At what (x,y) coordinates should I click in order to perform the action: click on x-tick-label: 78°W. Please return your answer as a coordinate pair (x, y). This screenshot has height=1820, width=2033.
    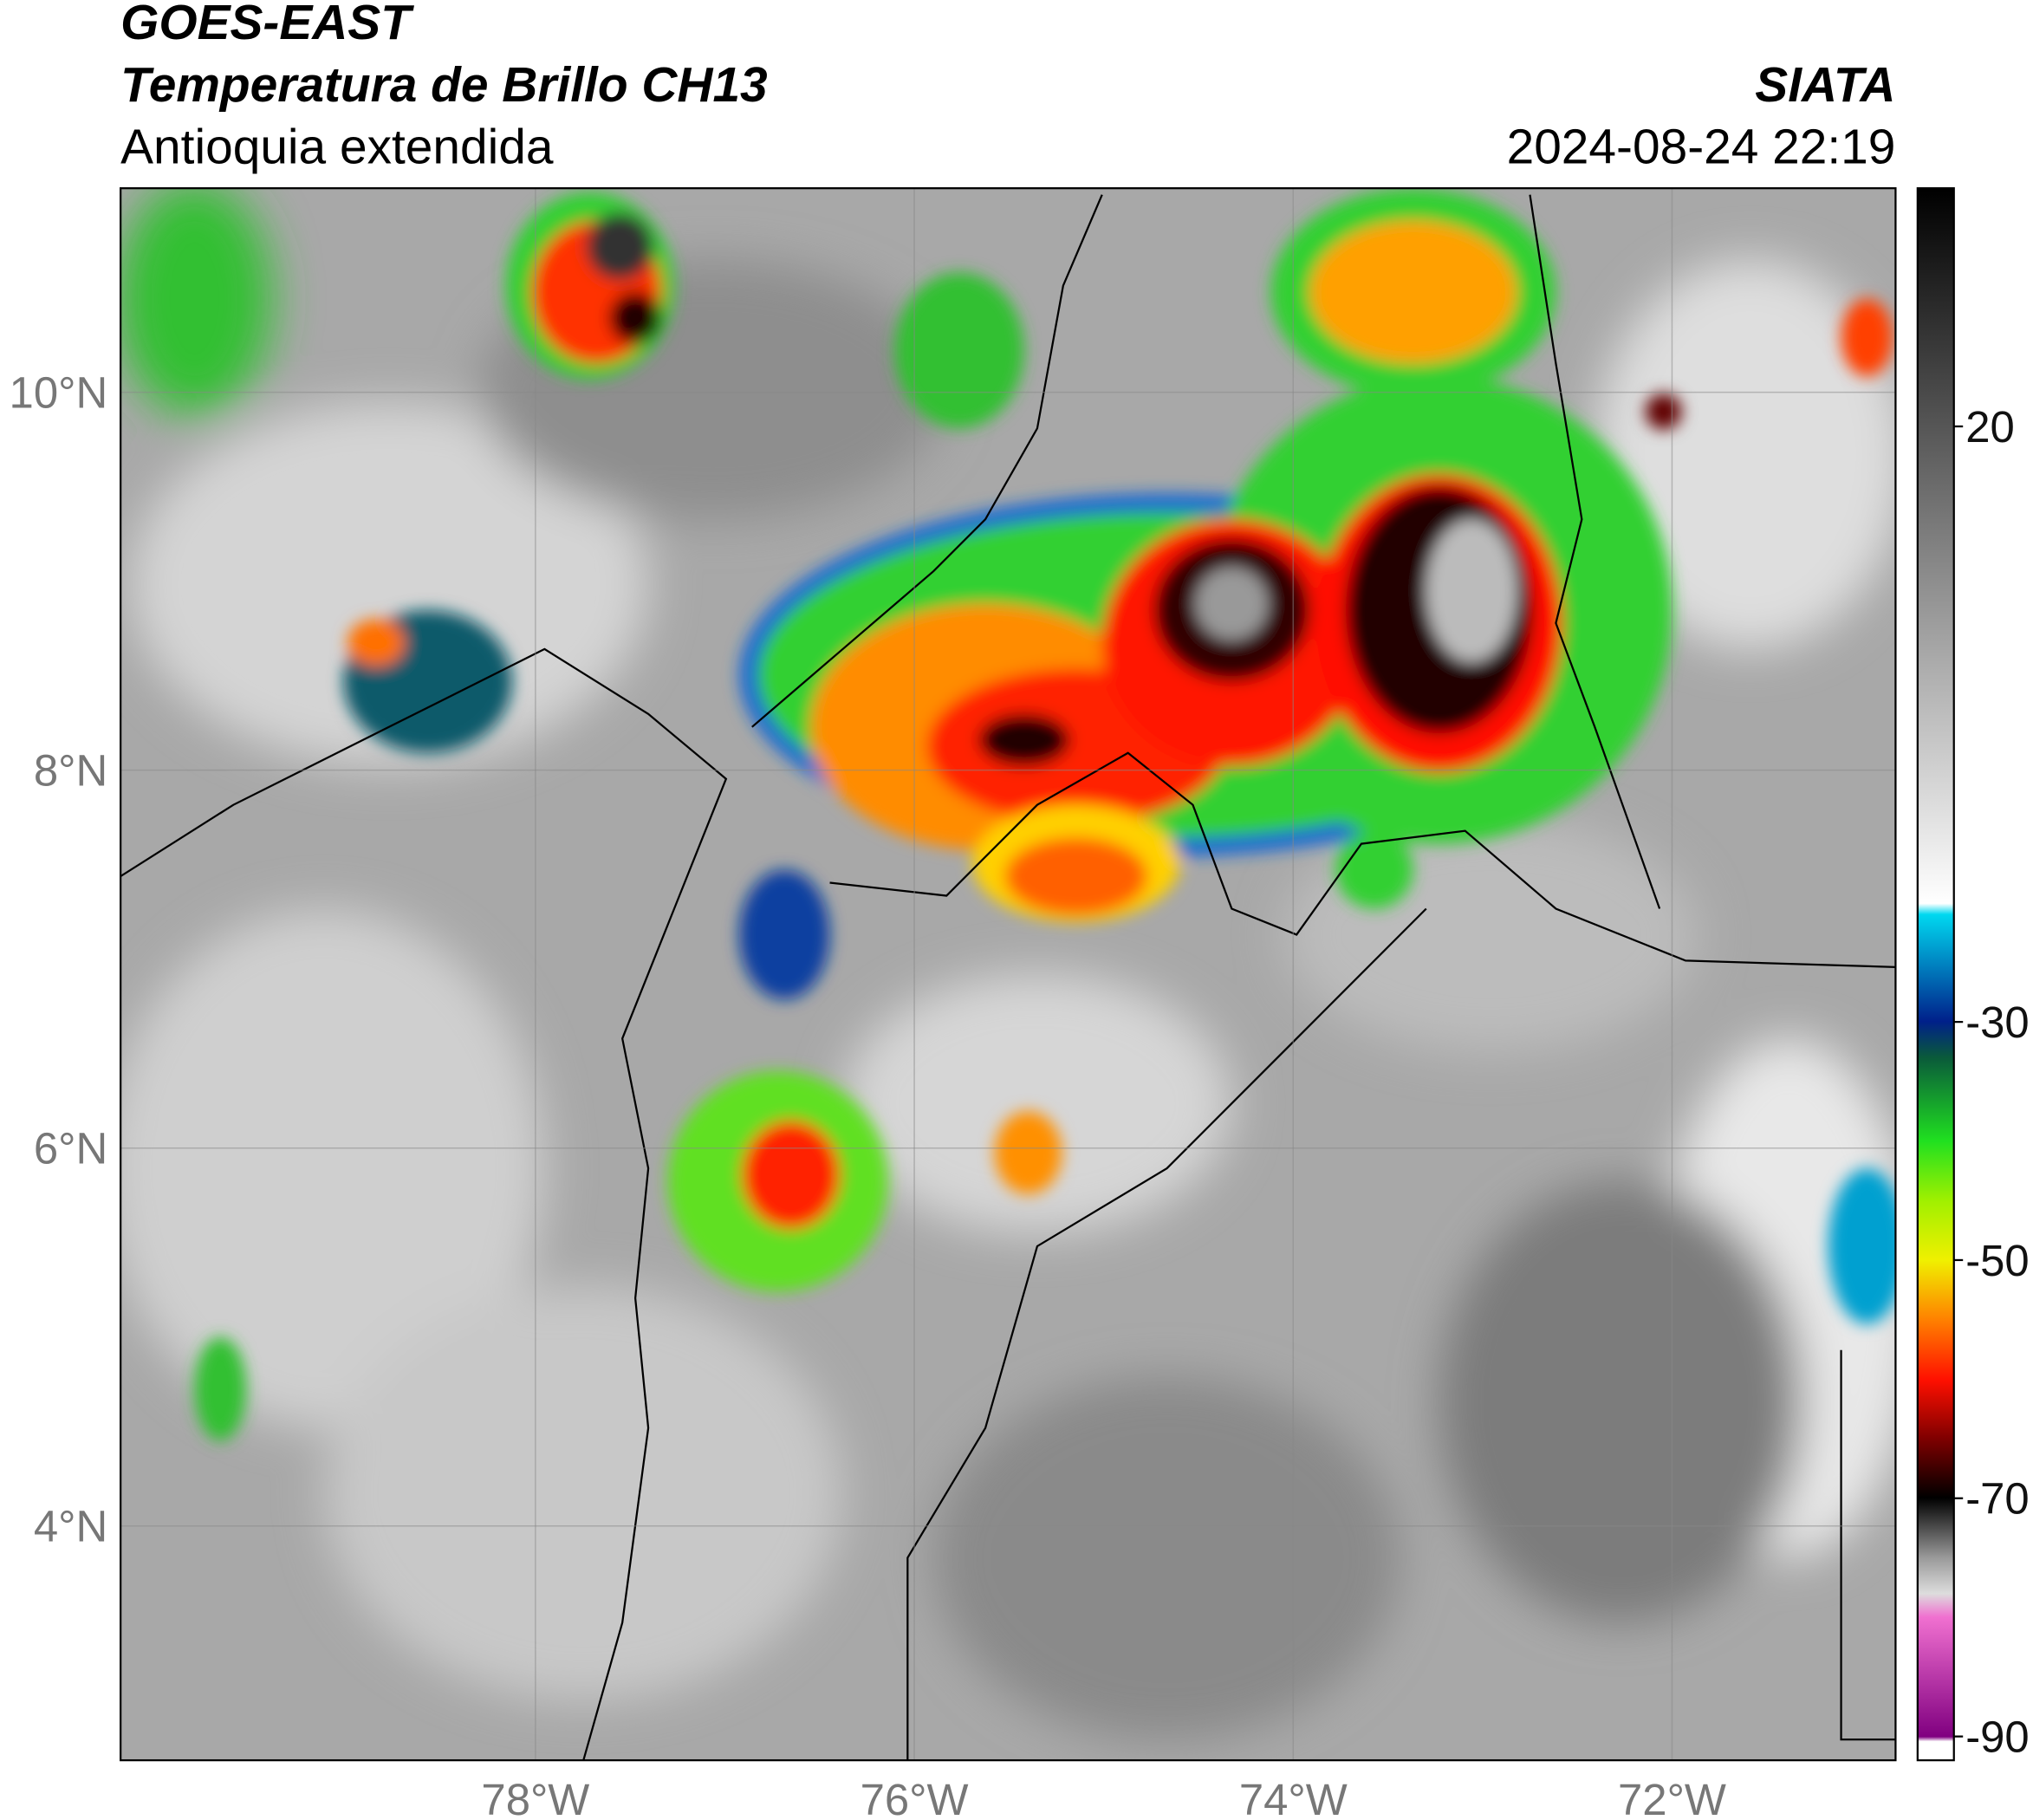
    Looking at the image, I should click on (535, 1797).